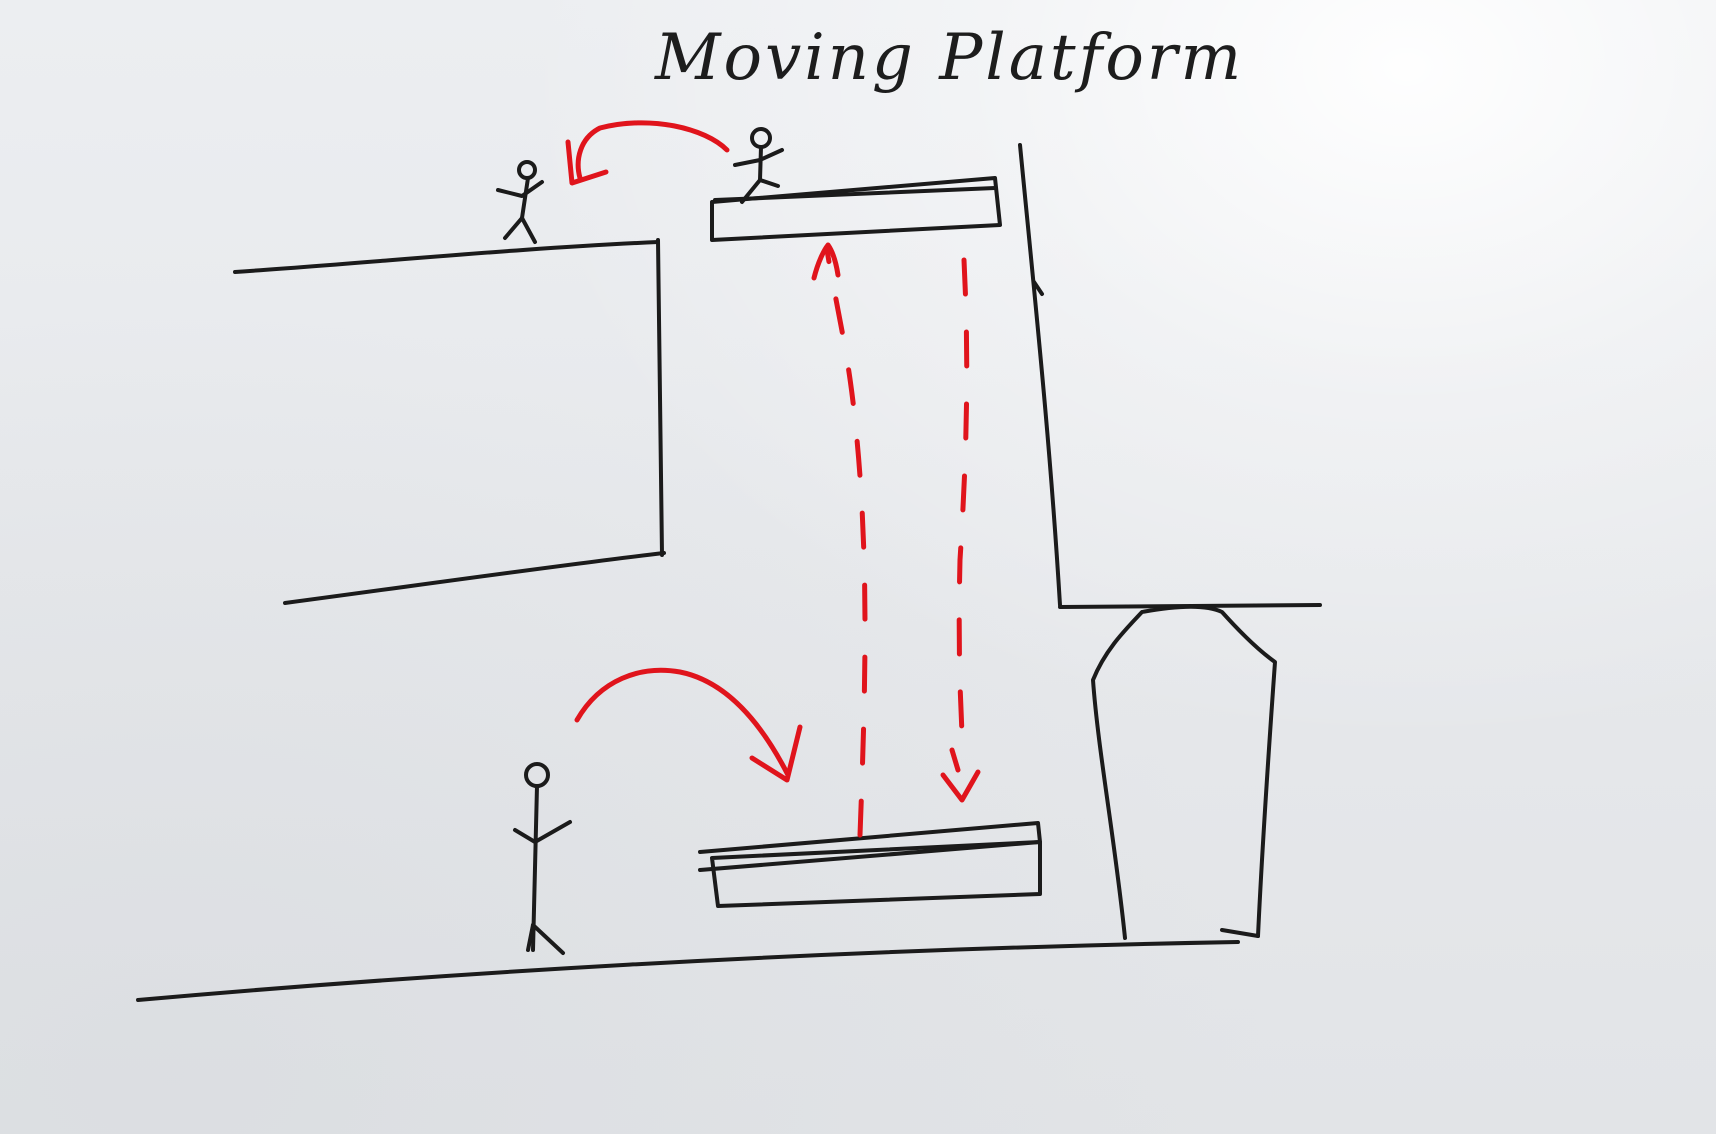  I want to click on moving-platform-raised, so click(856, 209).